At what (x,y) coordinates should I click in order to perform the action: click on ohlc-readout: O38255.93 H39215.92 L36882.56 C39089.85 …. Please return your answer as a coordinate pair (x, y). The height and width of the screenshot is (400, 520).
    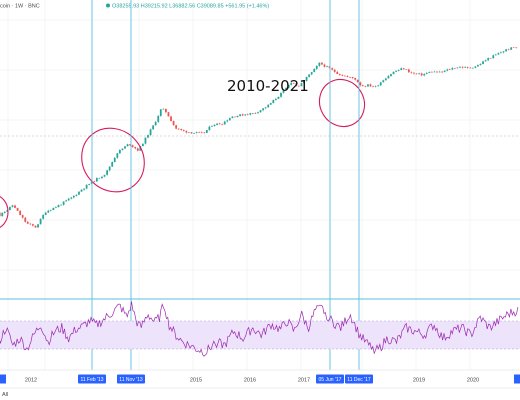
    Looking at the image, I should click on (190, 7).